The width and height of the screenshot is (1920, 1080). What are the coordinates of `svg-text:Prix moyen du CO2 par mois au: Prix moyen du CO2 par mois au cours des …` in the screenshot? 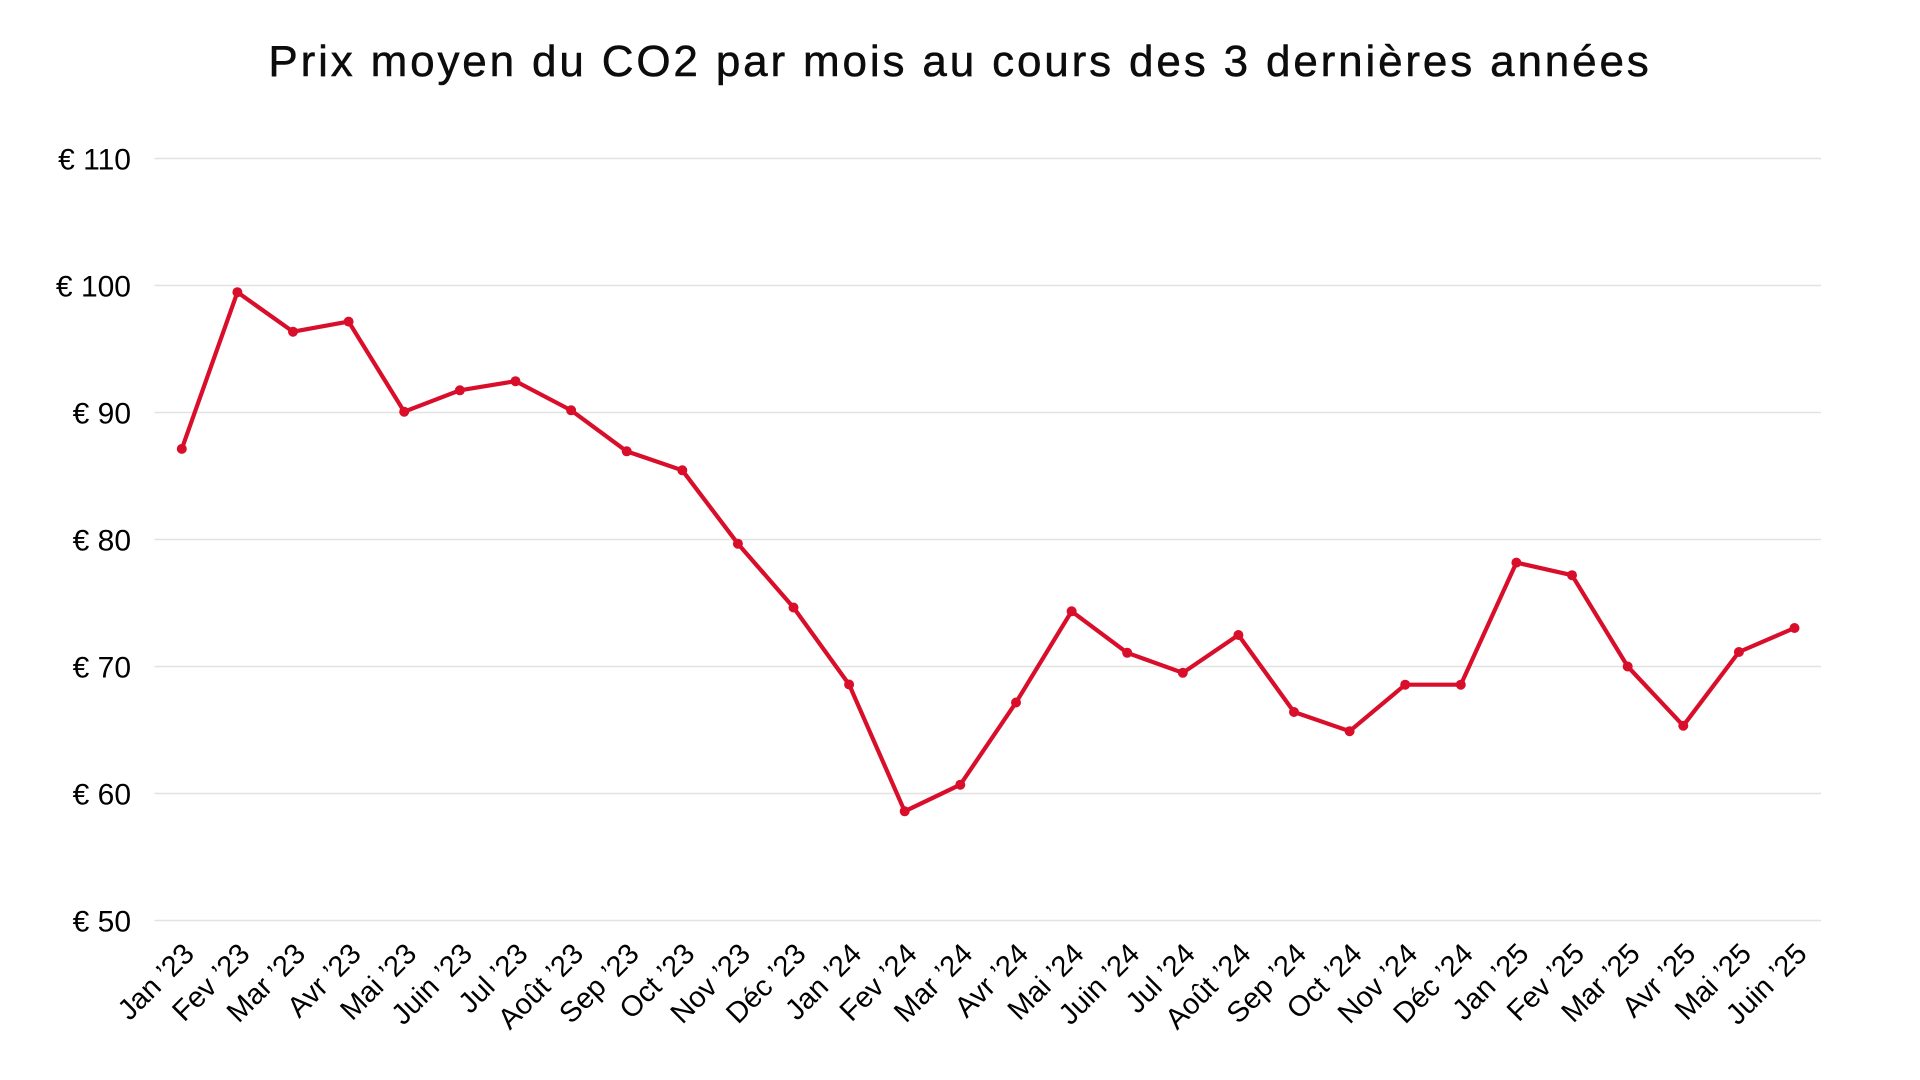 It's located at (959, 61).